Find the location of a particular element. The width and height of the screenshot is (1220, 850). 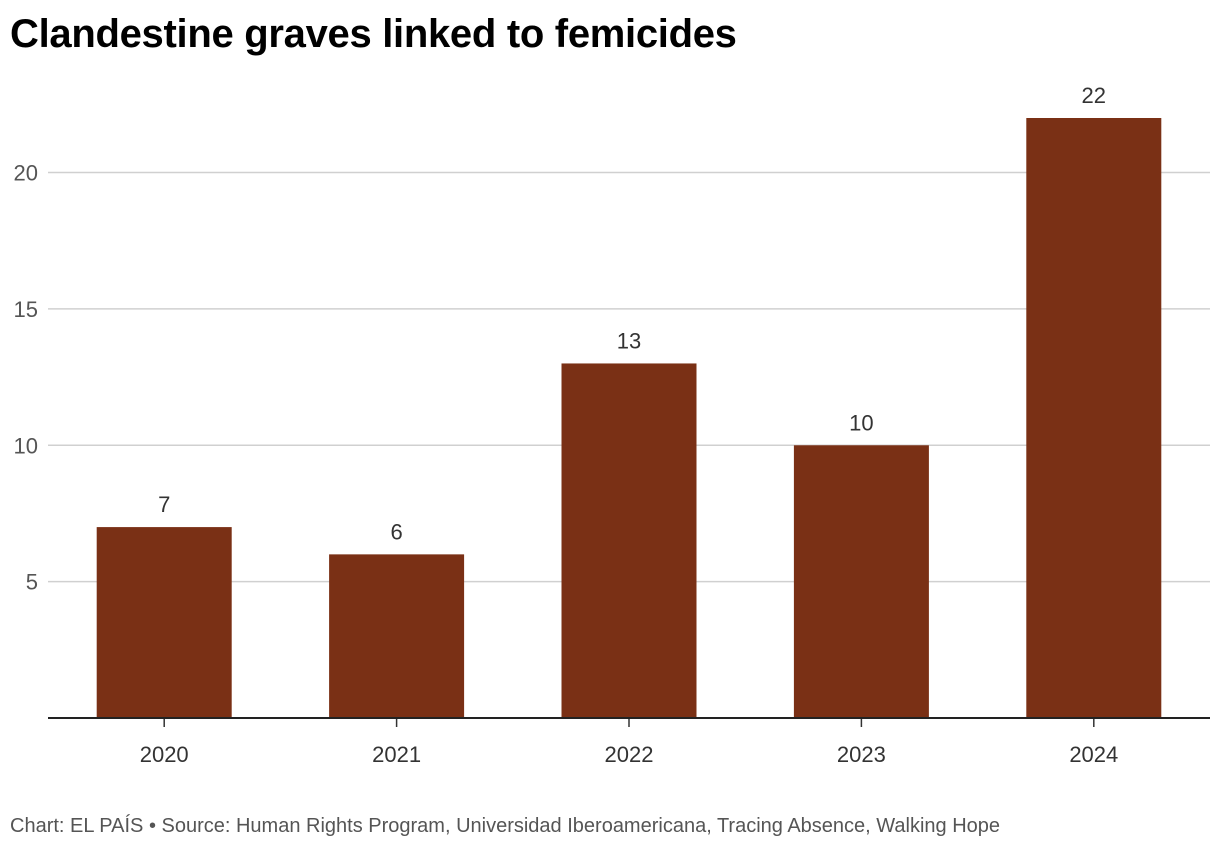

bar-2020 is located at coordinates (164, 622).